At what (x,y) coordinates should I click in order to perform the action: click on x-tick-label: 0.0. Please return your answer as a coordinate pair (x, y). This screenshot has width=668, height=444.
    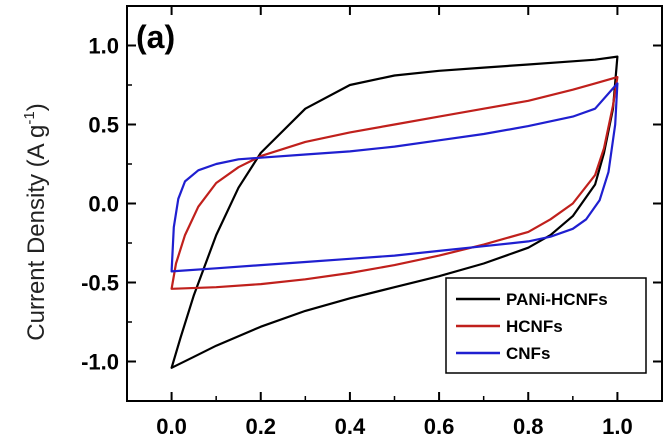
    Looking at the image, I should click on (171, 426).